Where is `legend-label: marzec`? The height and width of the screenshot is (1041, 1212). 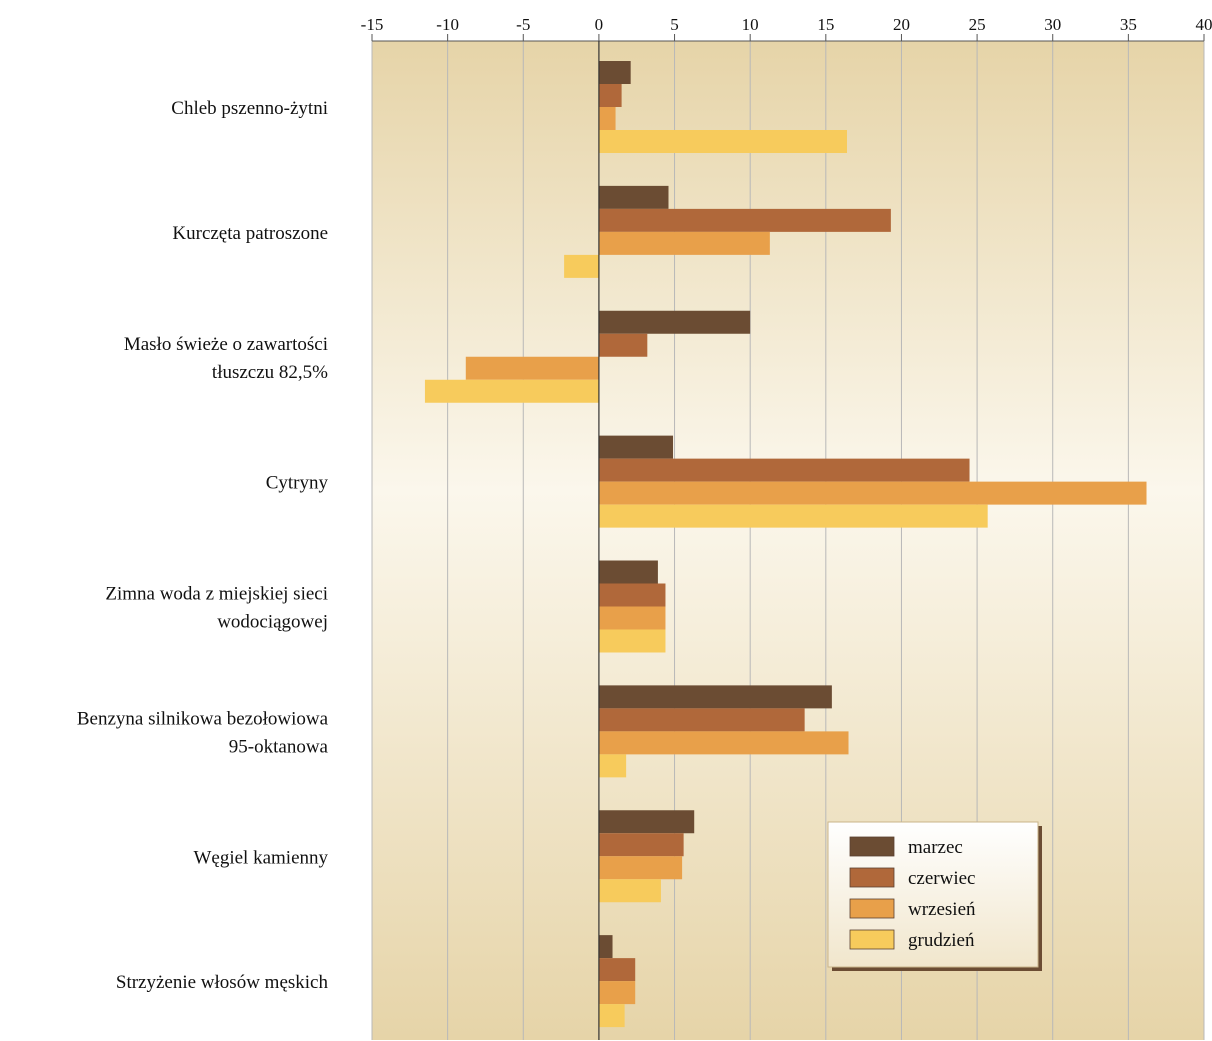 legend-label: marzec is located at coordinates (935, 847).